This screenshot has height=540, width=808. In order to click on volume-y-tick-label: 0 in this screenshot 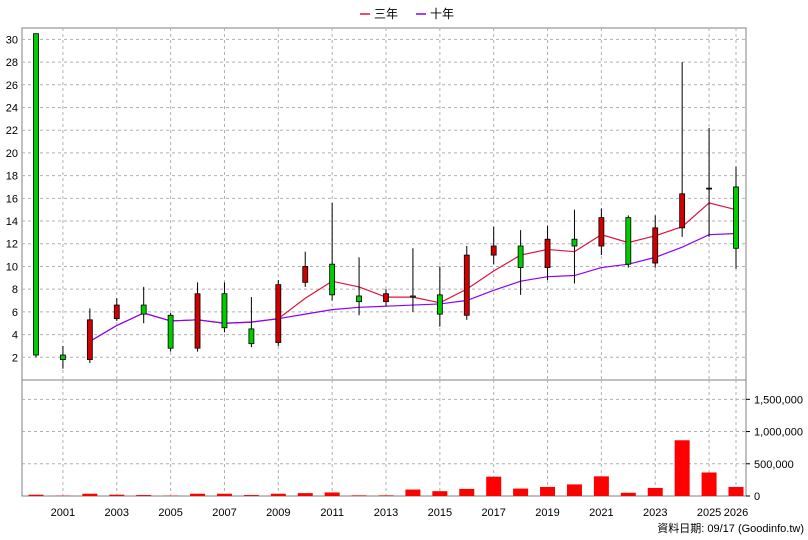, I will do `click(757, 497)`.